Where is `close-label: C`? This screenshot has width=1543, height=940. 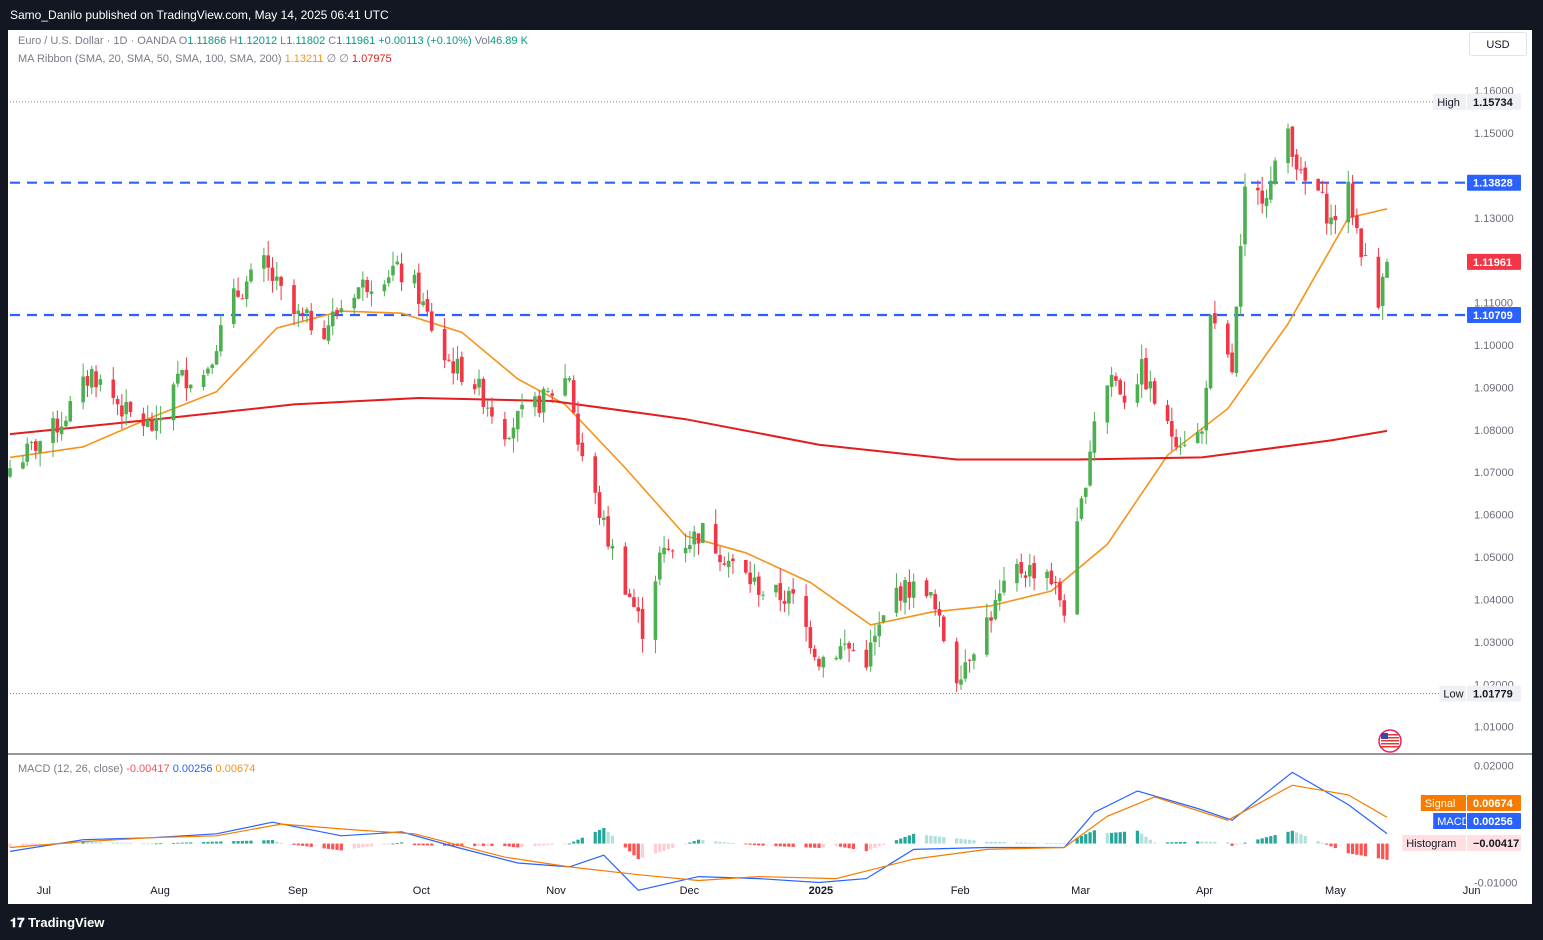 close-label: C is located at coordinates (332, 41).